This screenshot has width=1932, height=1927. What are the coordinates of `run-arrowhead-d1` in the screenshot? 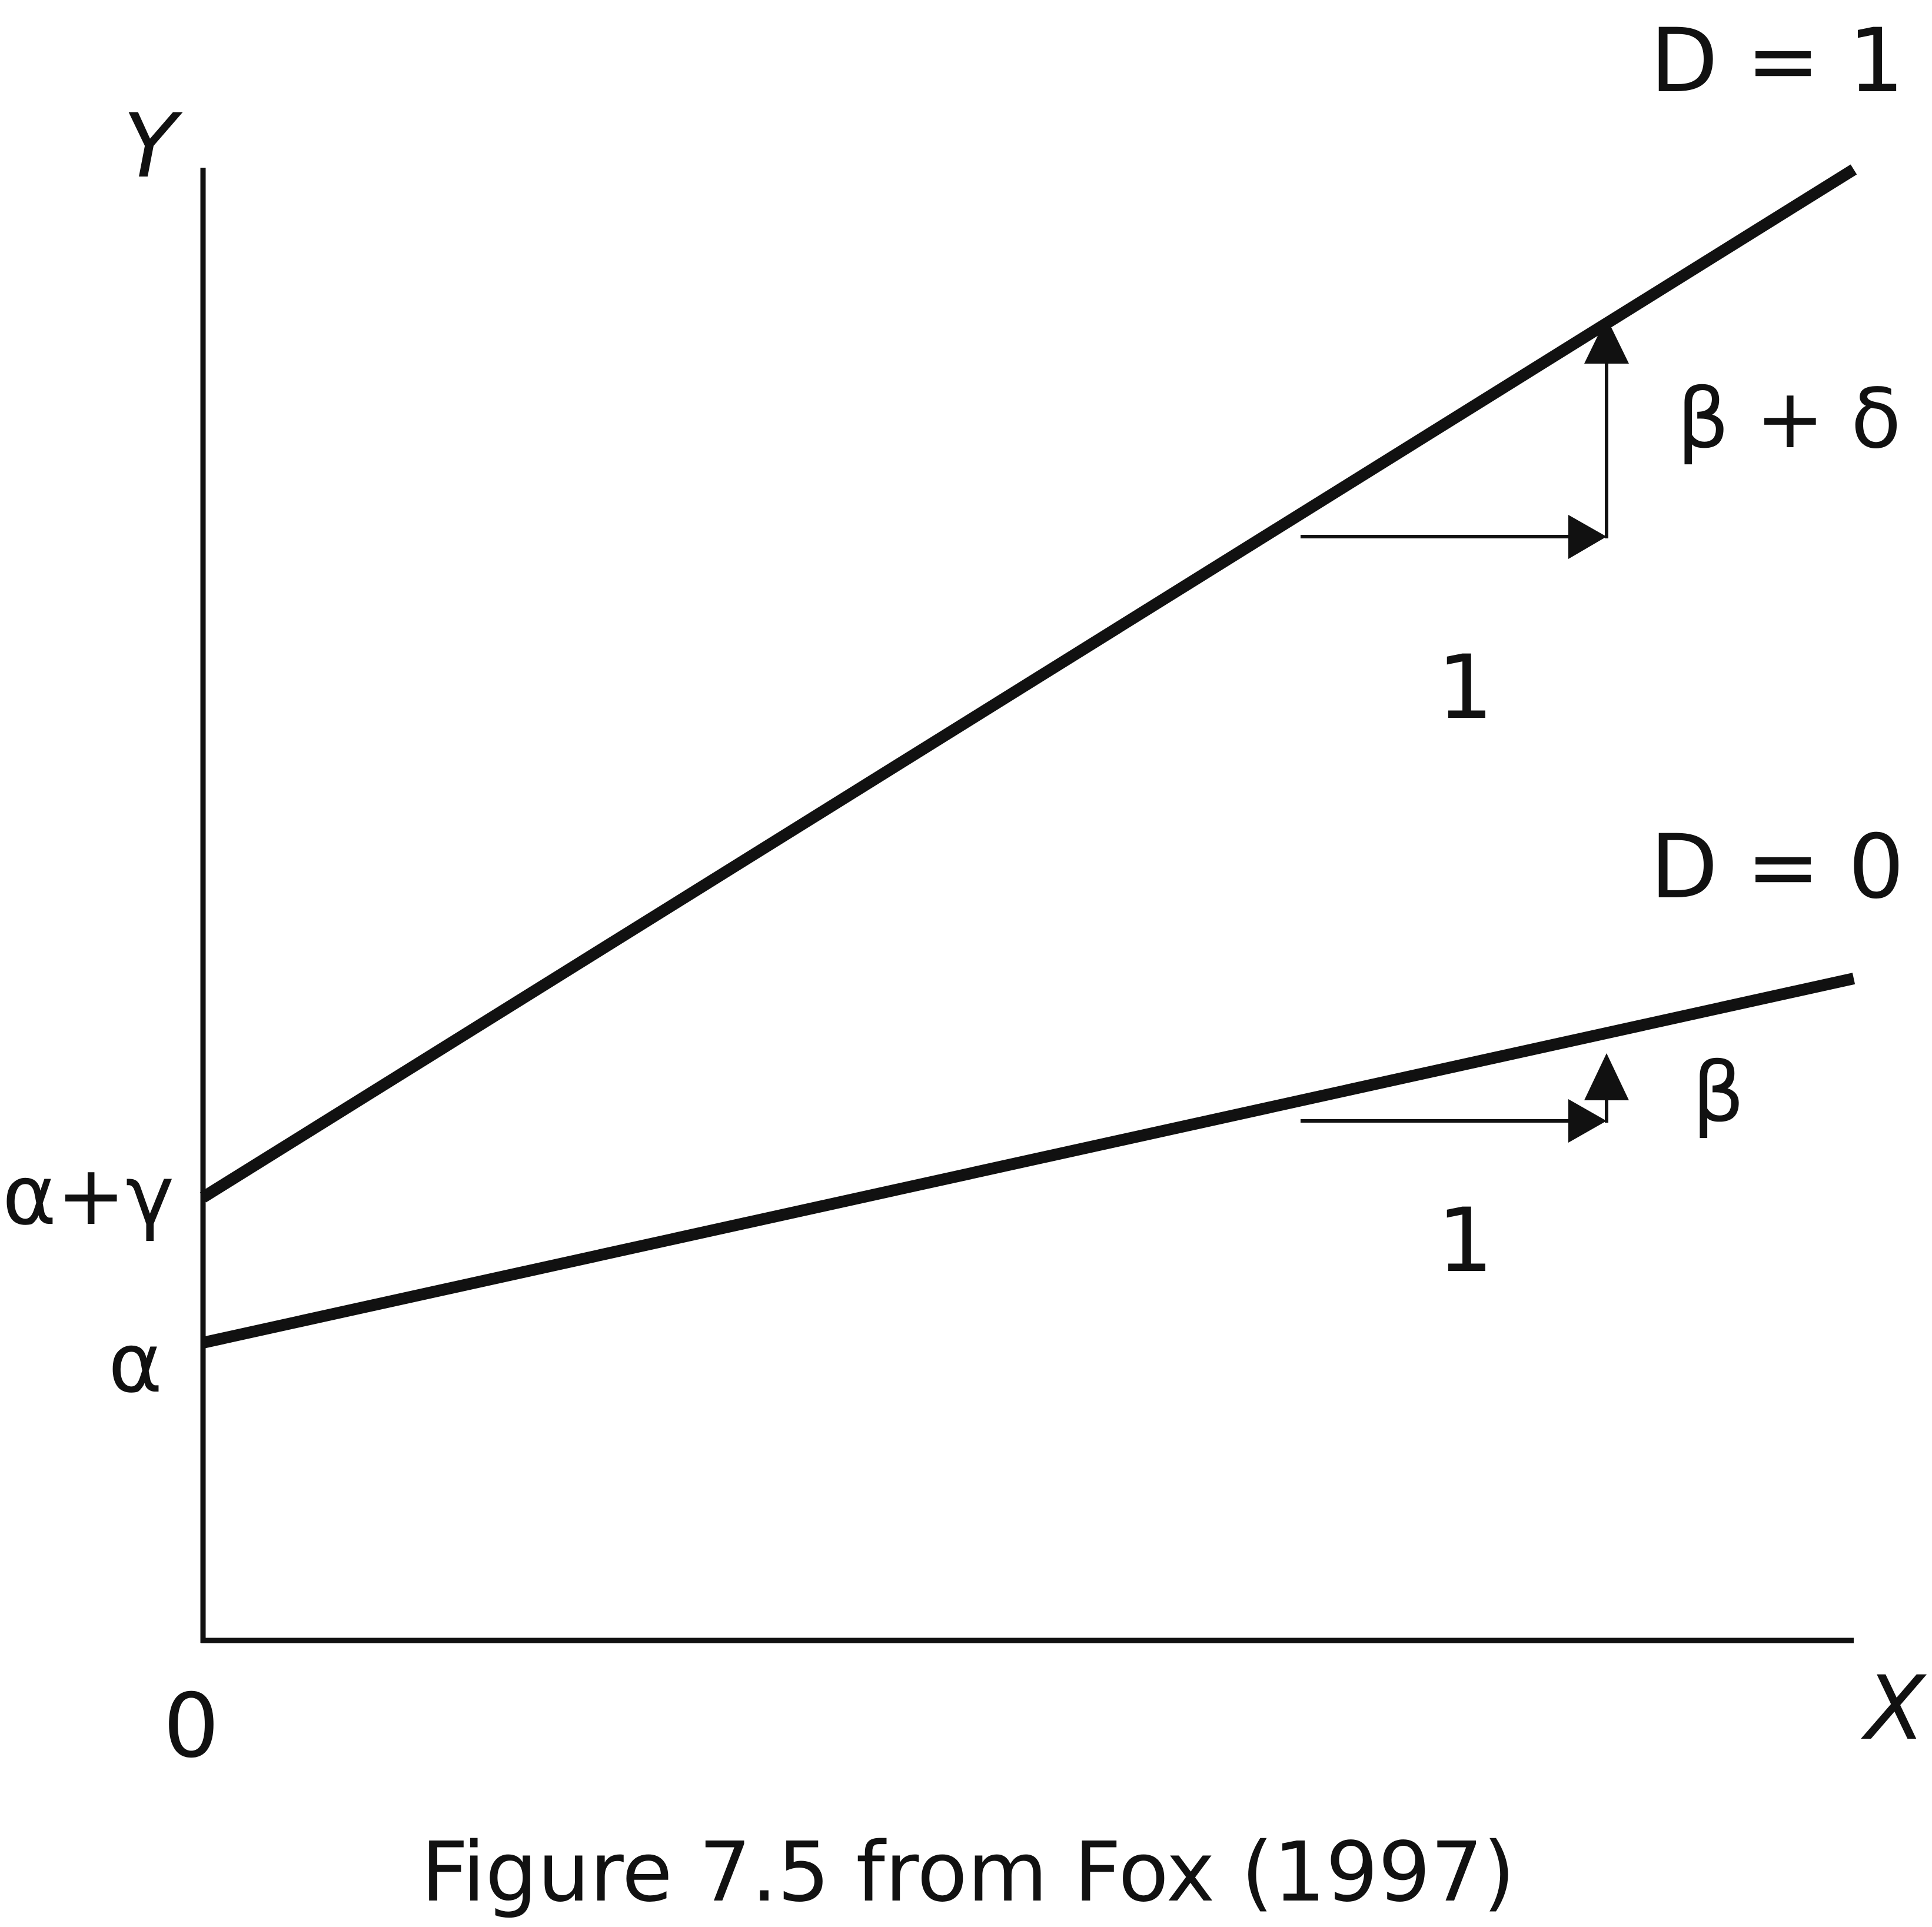 It's located at (1587, 537).